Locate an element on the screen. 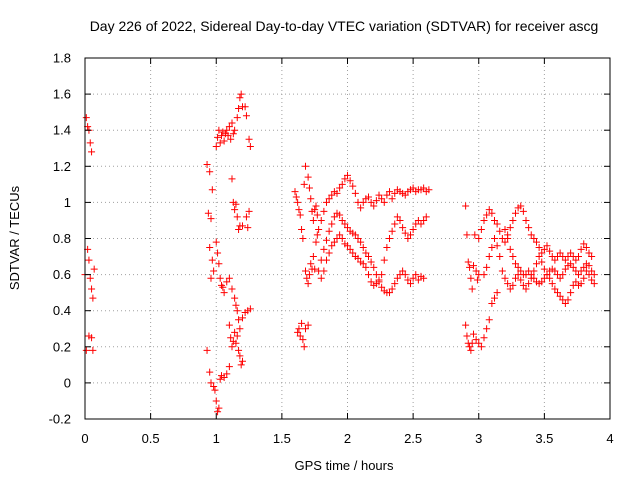 This screenshot has height=480, width=640. y-tick-label: 1.6 is located at coordinates (62, 94).